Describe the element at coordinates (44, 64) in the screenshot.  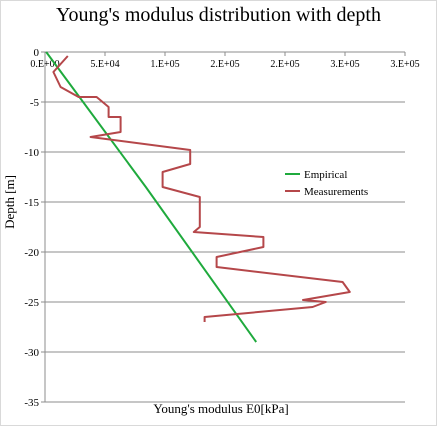
I see `x-tick-label: 0.E+00` at that location.